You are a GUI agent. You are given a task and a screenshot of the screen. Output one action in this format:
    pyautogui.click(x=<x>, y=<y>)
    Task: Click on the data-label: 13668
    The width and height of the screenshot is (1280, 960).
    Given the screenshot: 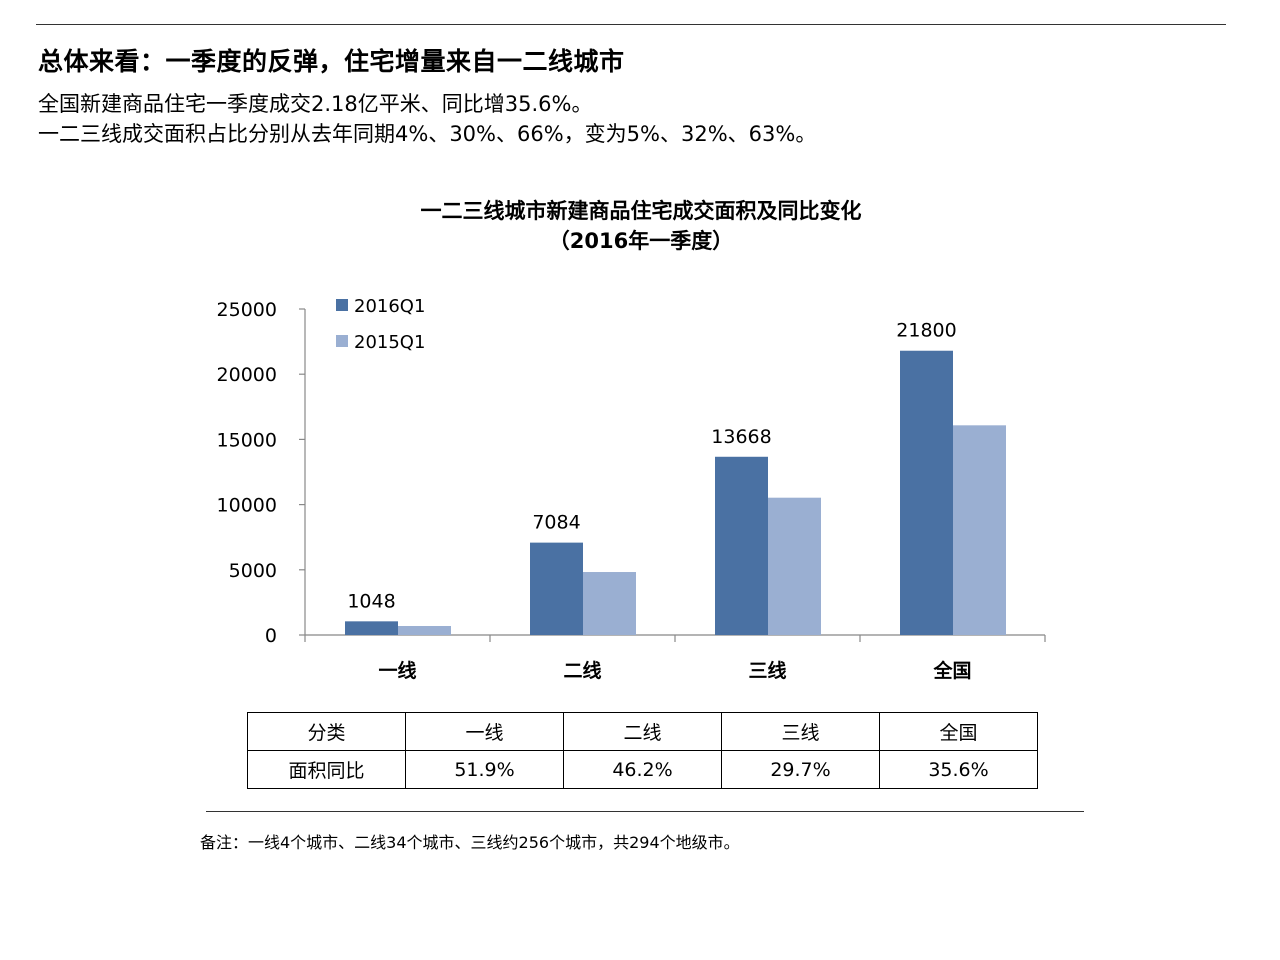 What is the action you would take?
    pyautogui.click(x=741, y=437)
    